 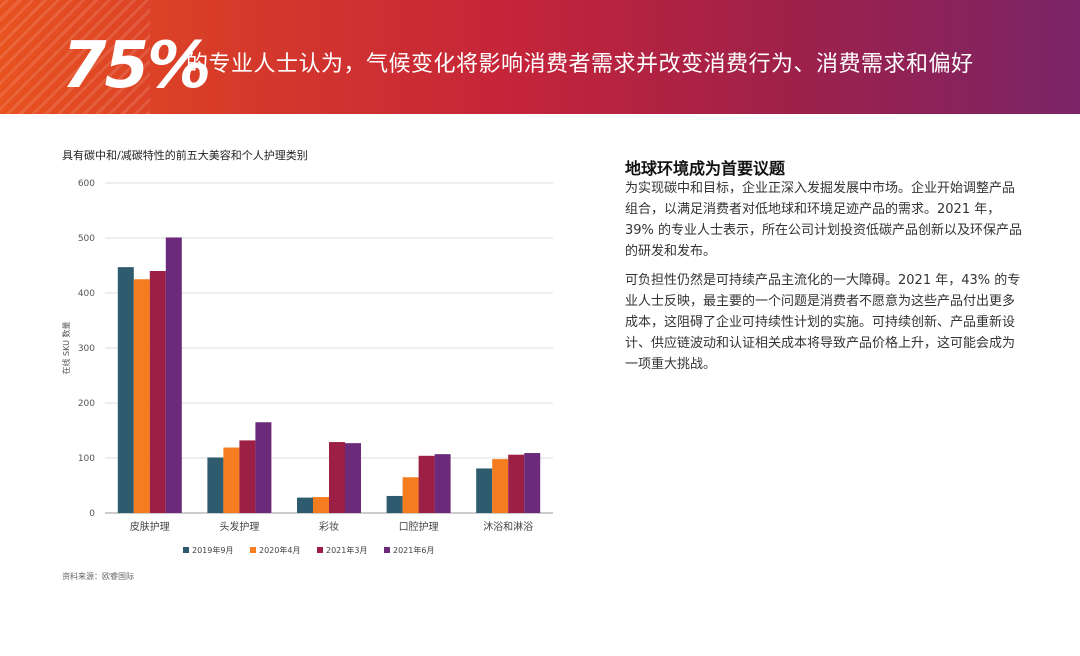 I want to click on banner-stripes, so click(x=75, y=57).